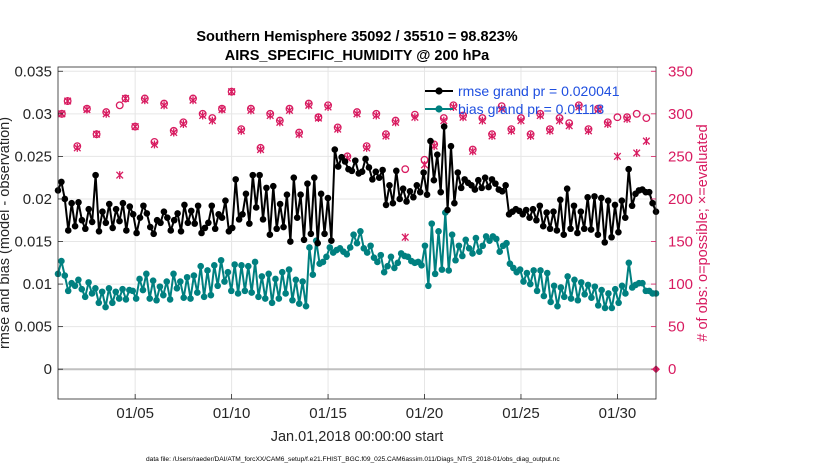 This screenshot has width=830, height=470. I want to click on y-left-tick-label: 0.005, so click(33, 327).